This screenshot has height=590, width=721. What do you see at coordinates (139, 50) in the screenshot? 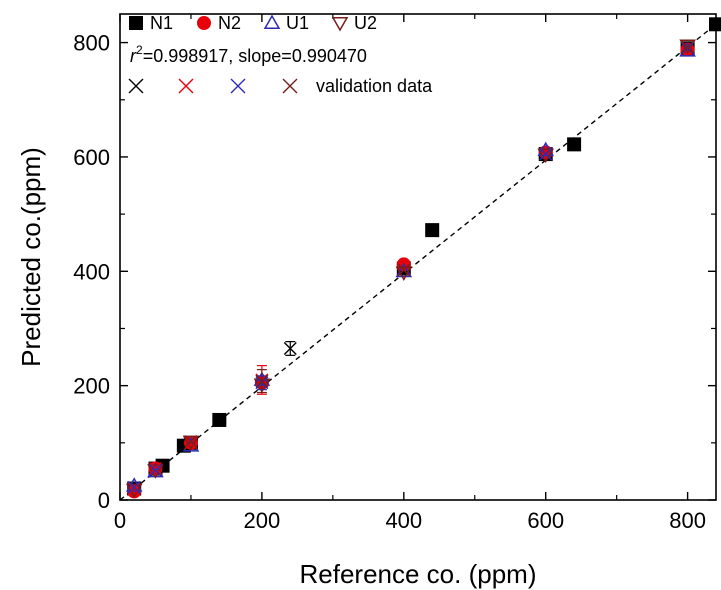
I see `stats-exp: 2` at bounding box center [139, 50].